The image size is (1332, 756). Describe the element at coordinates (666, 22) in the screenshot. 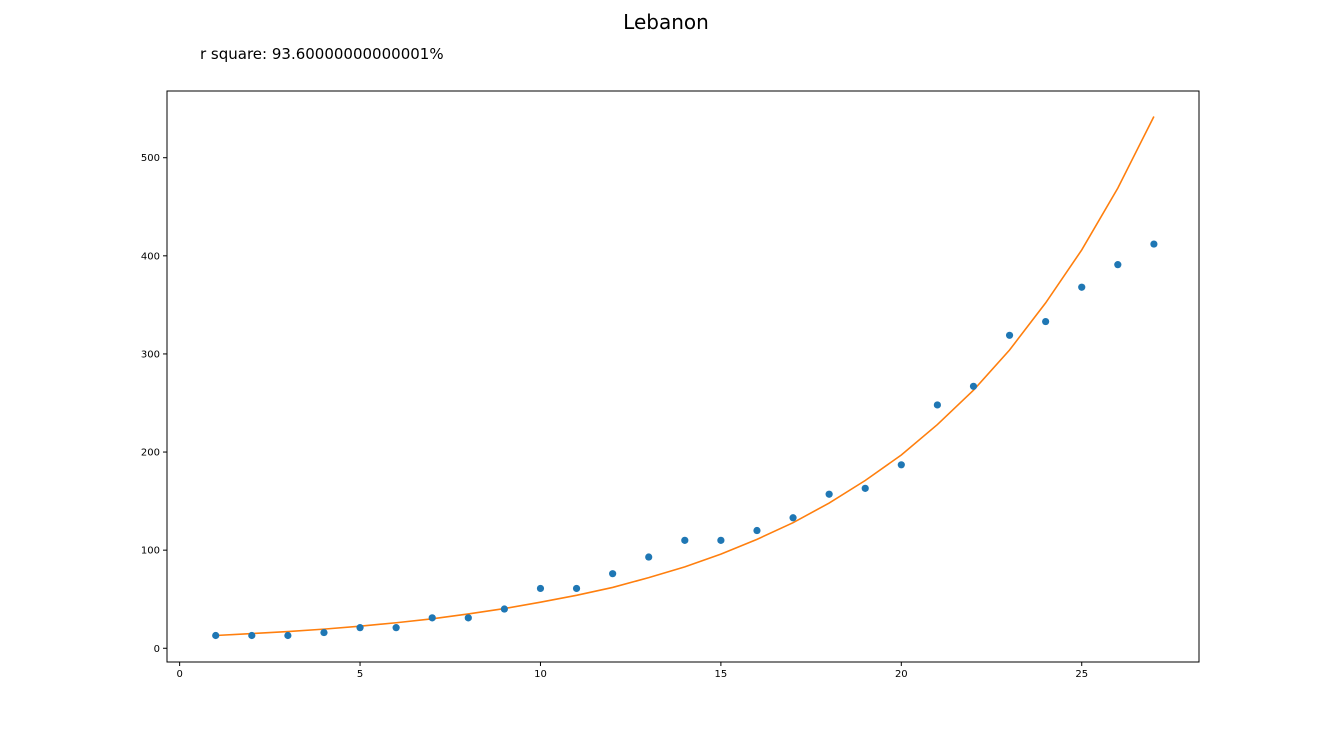

I see `chart-title: Lebanon` at that location.